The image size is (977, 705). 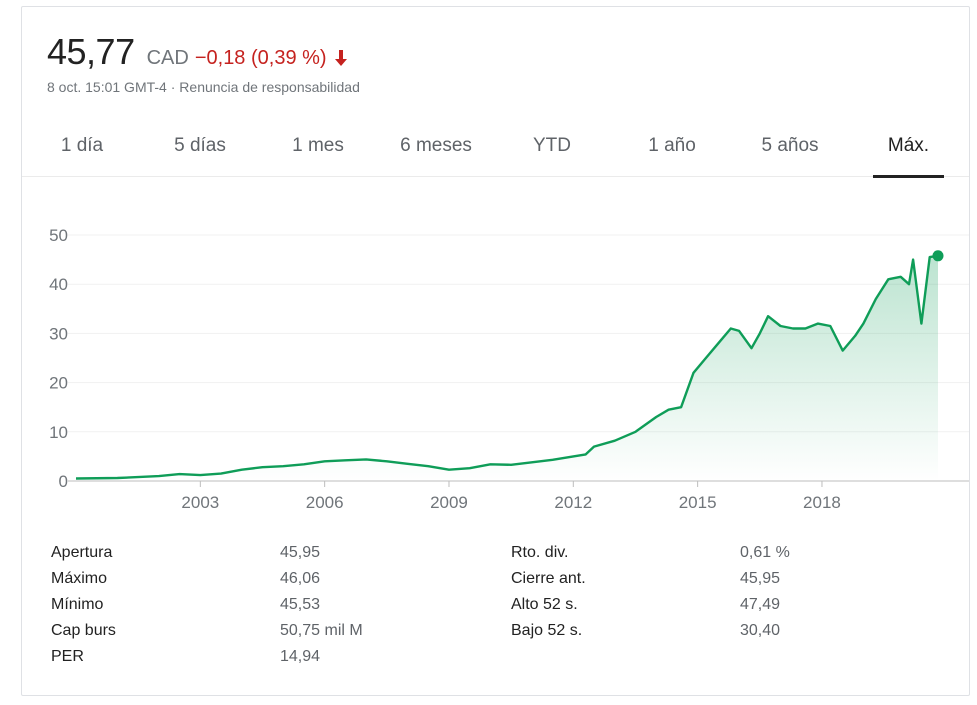 What do you see at coordinates (547, 630) in the screenshot?
I see `stat-label: Bajo 52 s.` at bounding box center [547, 630].